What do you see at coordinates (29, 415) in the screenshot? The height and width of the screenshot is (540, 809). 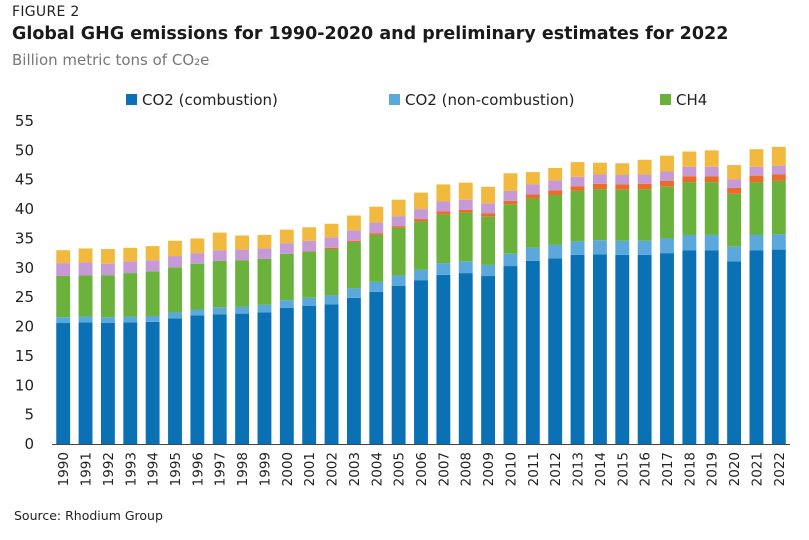 I see `y-tick-label: 5` at bounding box center [29, 415].